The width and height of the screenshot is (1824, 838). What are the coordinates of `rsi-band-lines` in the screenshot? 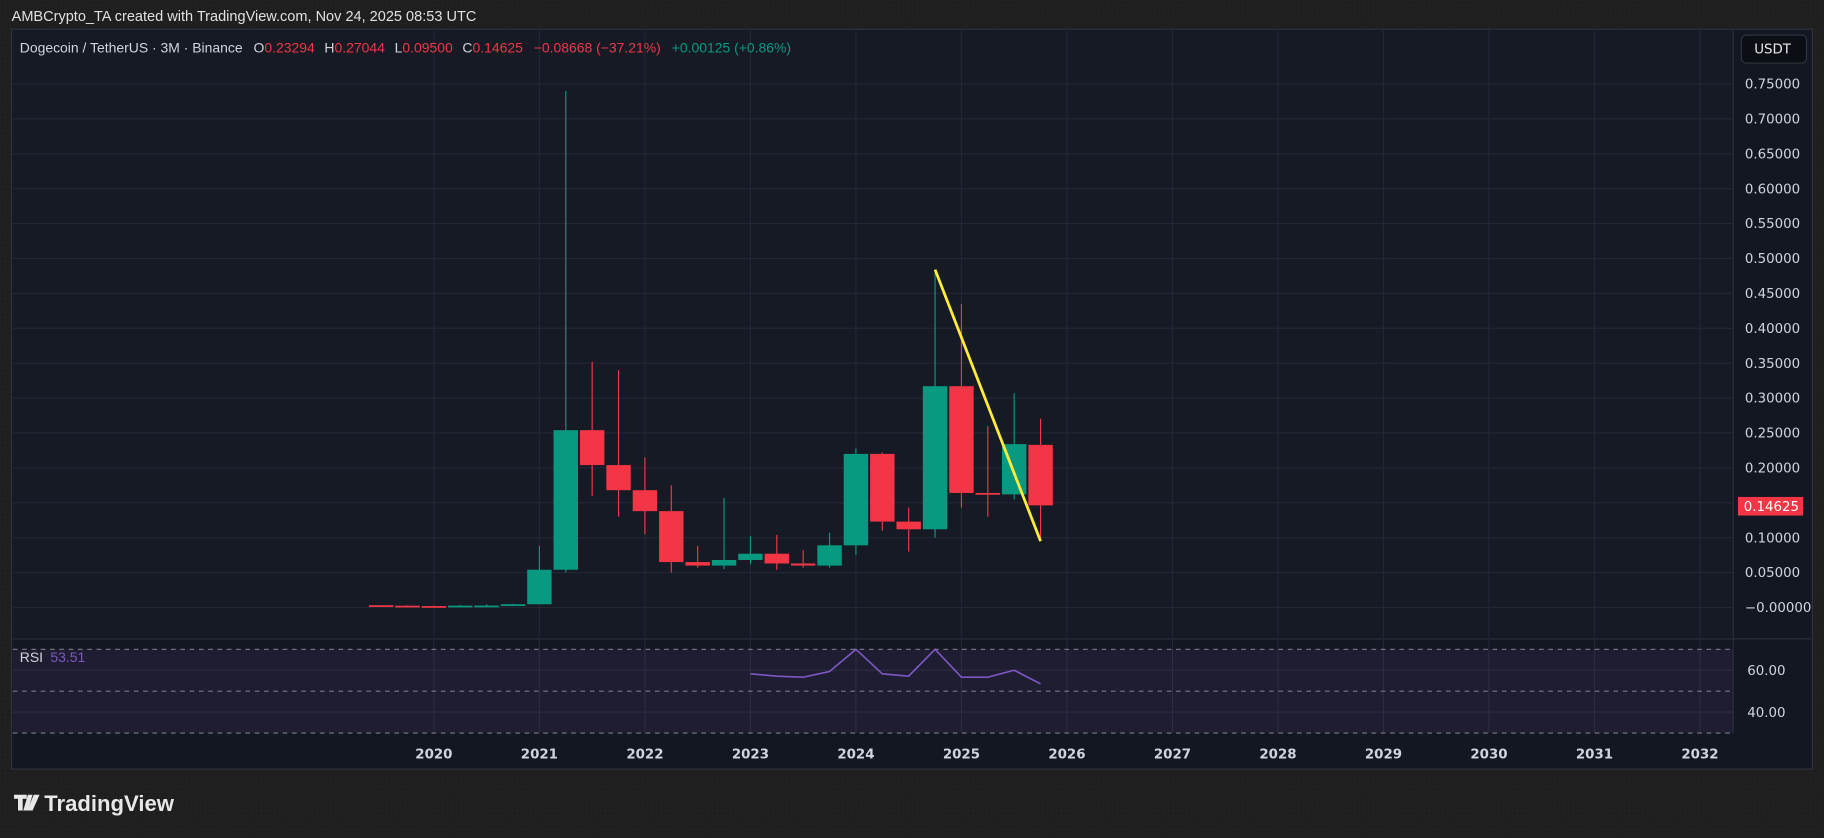 It's located at (873, 691).